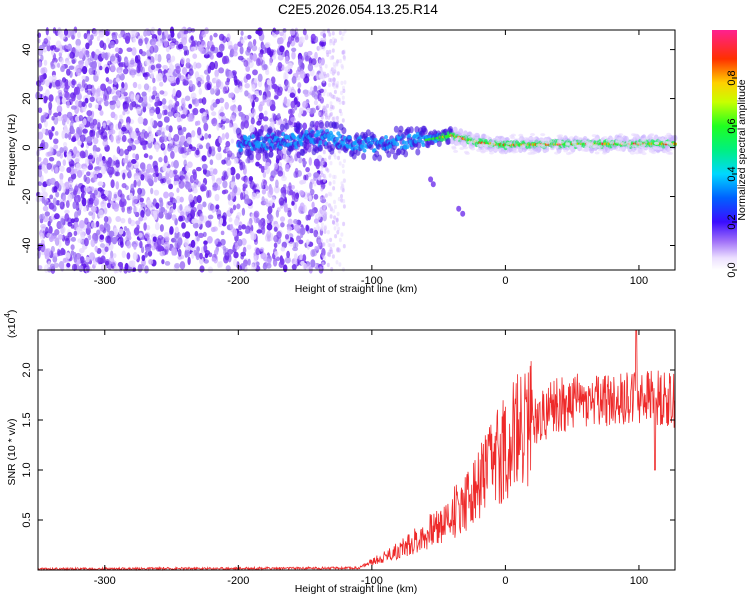 The width and height of the screenshot is (750, 600). Describe the element at coordinates (732, 173) in the screenshot. I see `colorbar-ticks: 0.0 0.2 0.4 0.6 0.8` at that location.